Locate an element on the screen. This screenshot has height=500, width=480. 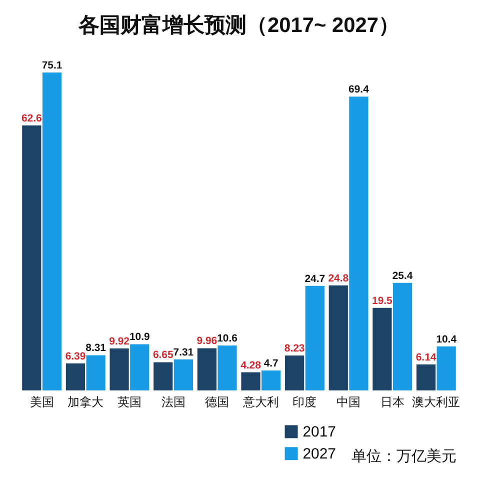
data-label: 75.1 is located at coordinates (52, 66).